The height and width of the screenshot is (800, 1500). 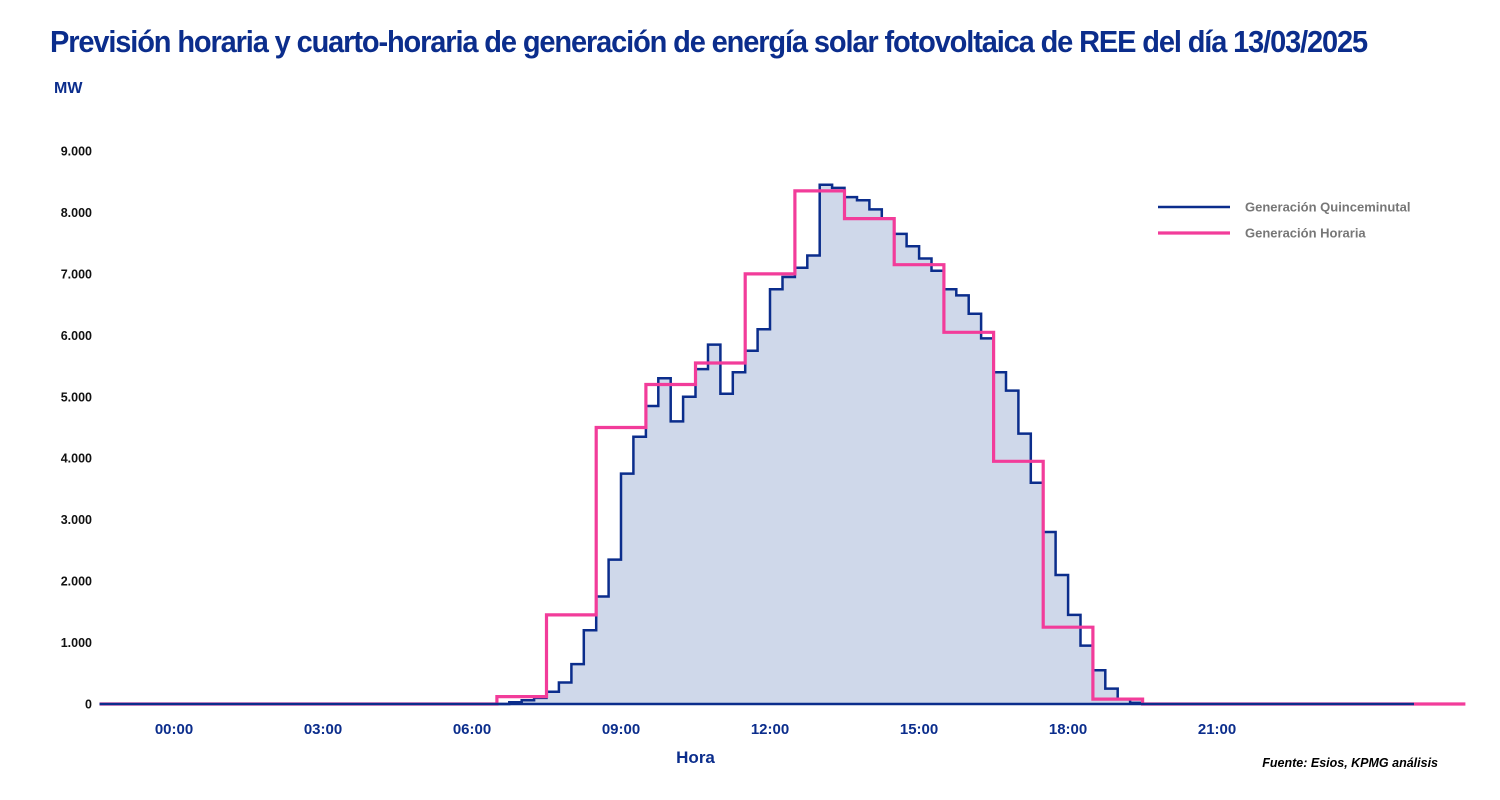 I want to click on y-tick-label: 6.000, so click(x=76, y=336).